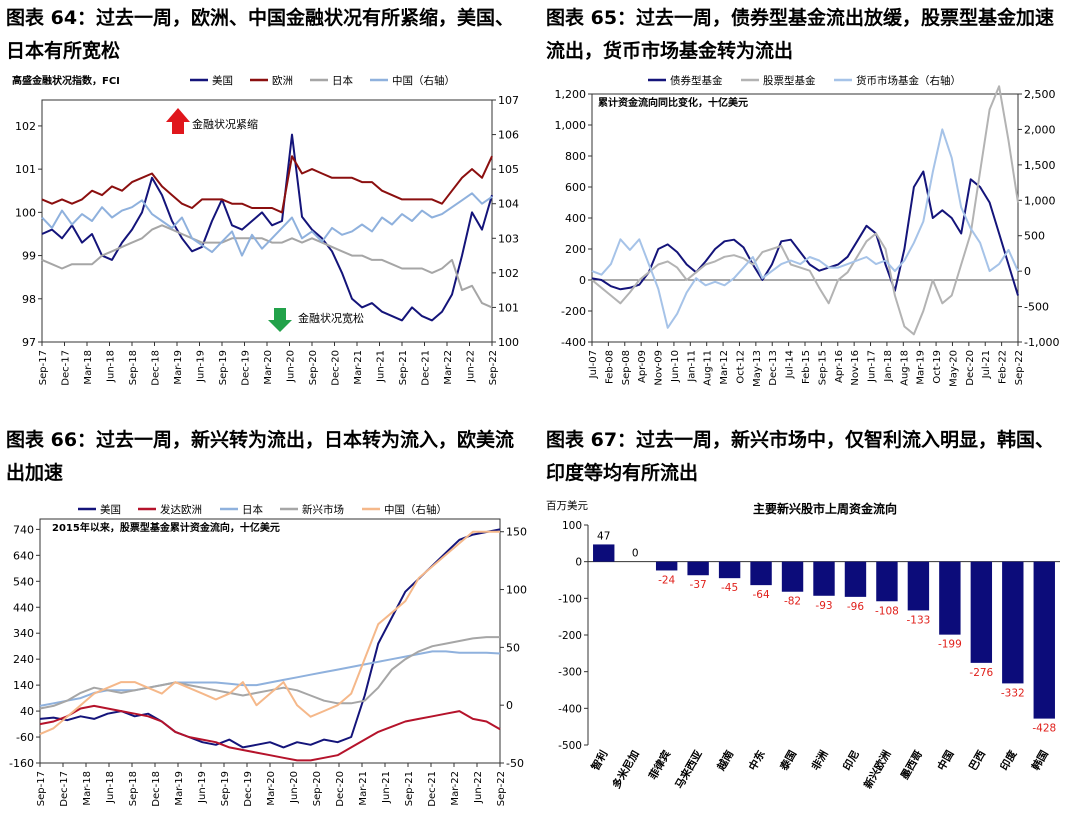 Image resolution: width=1080 pixels, height=822 pixels. What do you see at coordinates (888, 366) in the screenshot?
I see `x-tick-label: Jan-18` at bounding box center [888, 366].